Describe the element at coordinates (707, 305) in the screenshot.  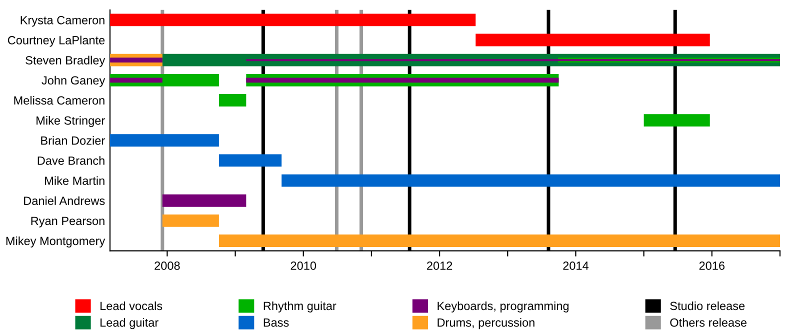
I see `legend-label: Studio release` at that location.